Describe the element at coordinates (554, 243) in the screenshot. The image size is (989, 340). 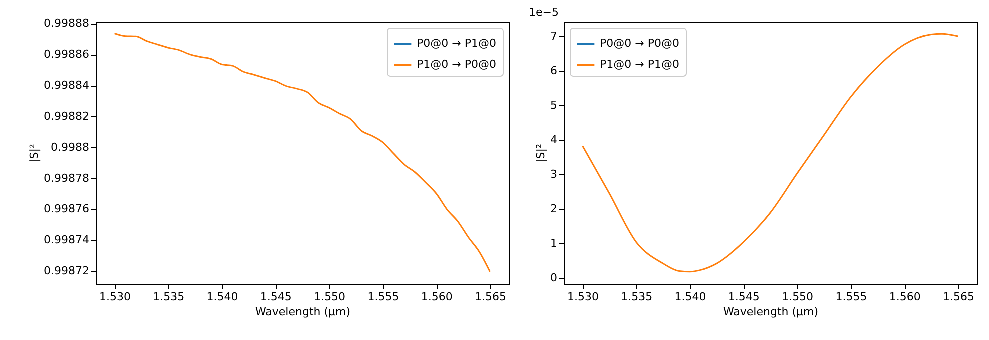
I see `y-tick-label: 1` at that location.